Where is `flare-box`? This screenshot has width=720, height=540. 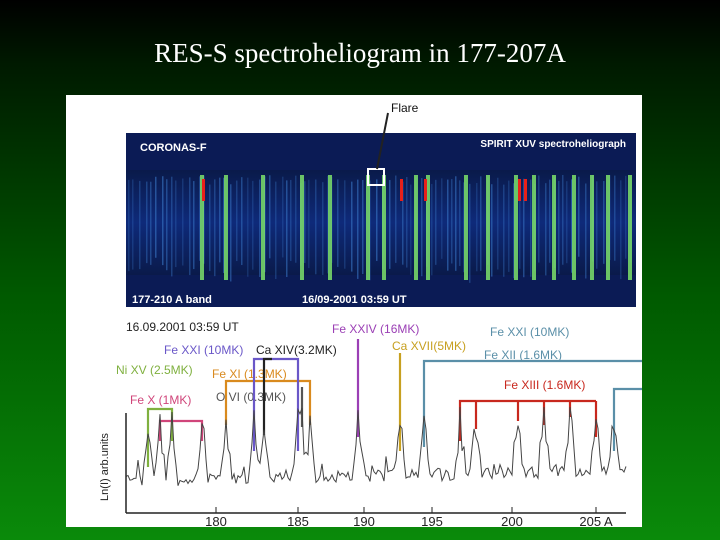 flare-box is located at coordinates (376, 177).